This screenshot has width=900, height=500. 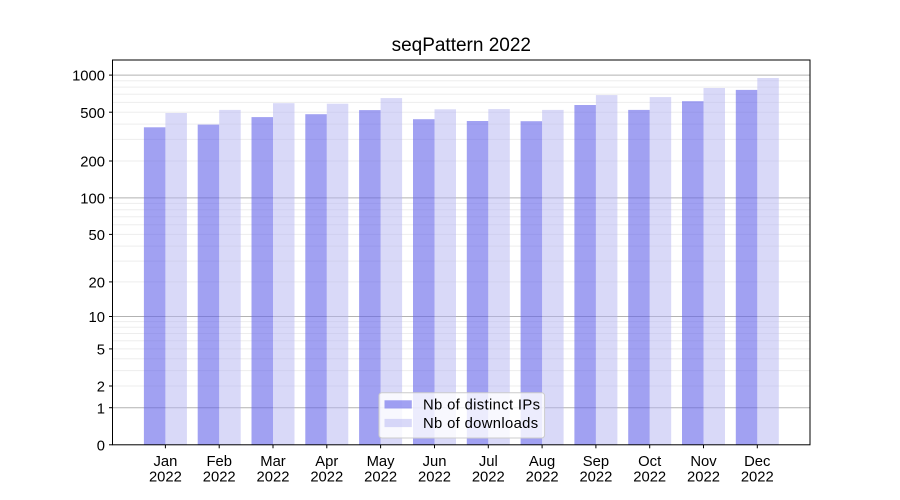 What do you see at coordinates (101, 409) in the screenshot?
I see `svg-text: 1` at bounding box center [101, 409].